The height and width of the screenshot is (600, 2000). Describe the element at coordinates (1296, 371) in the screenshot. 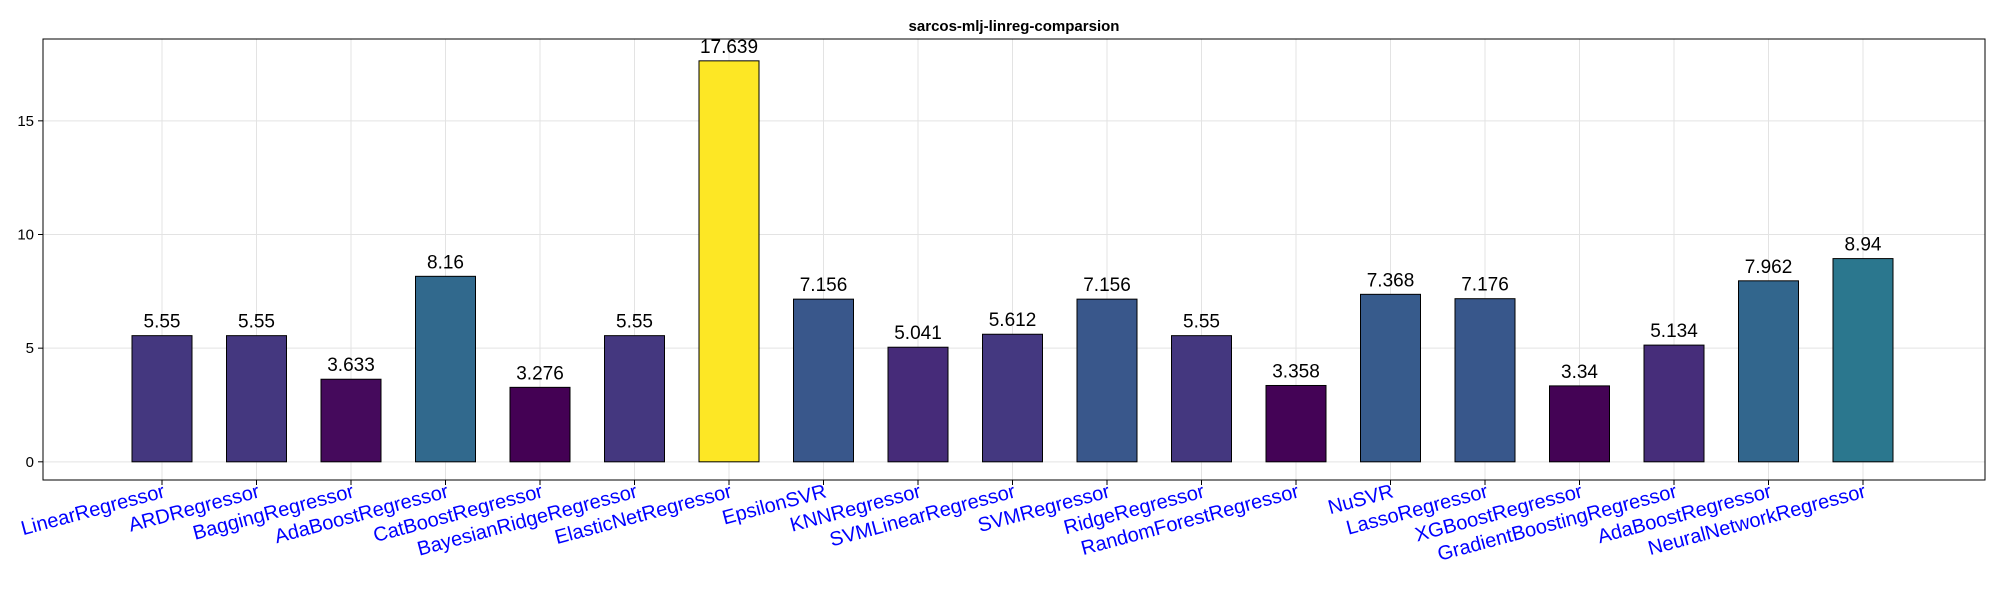

I see `data-label: 3.358` at that location.